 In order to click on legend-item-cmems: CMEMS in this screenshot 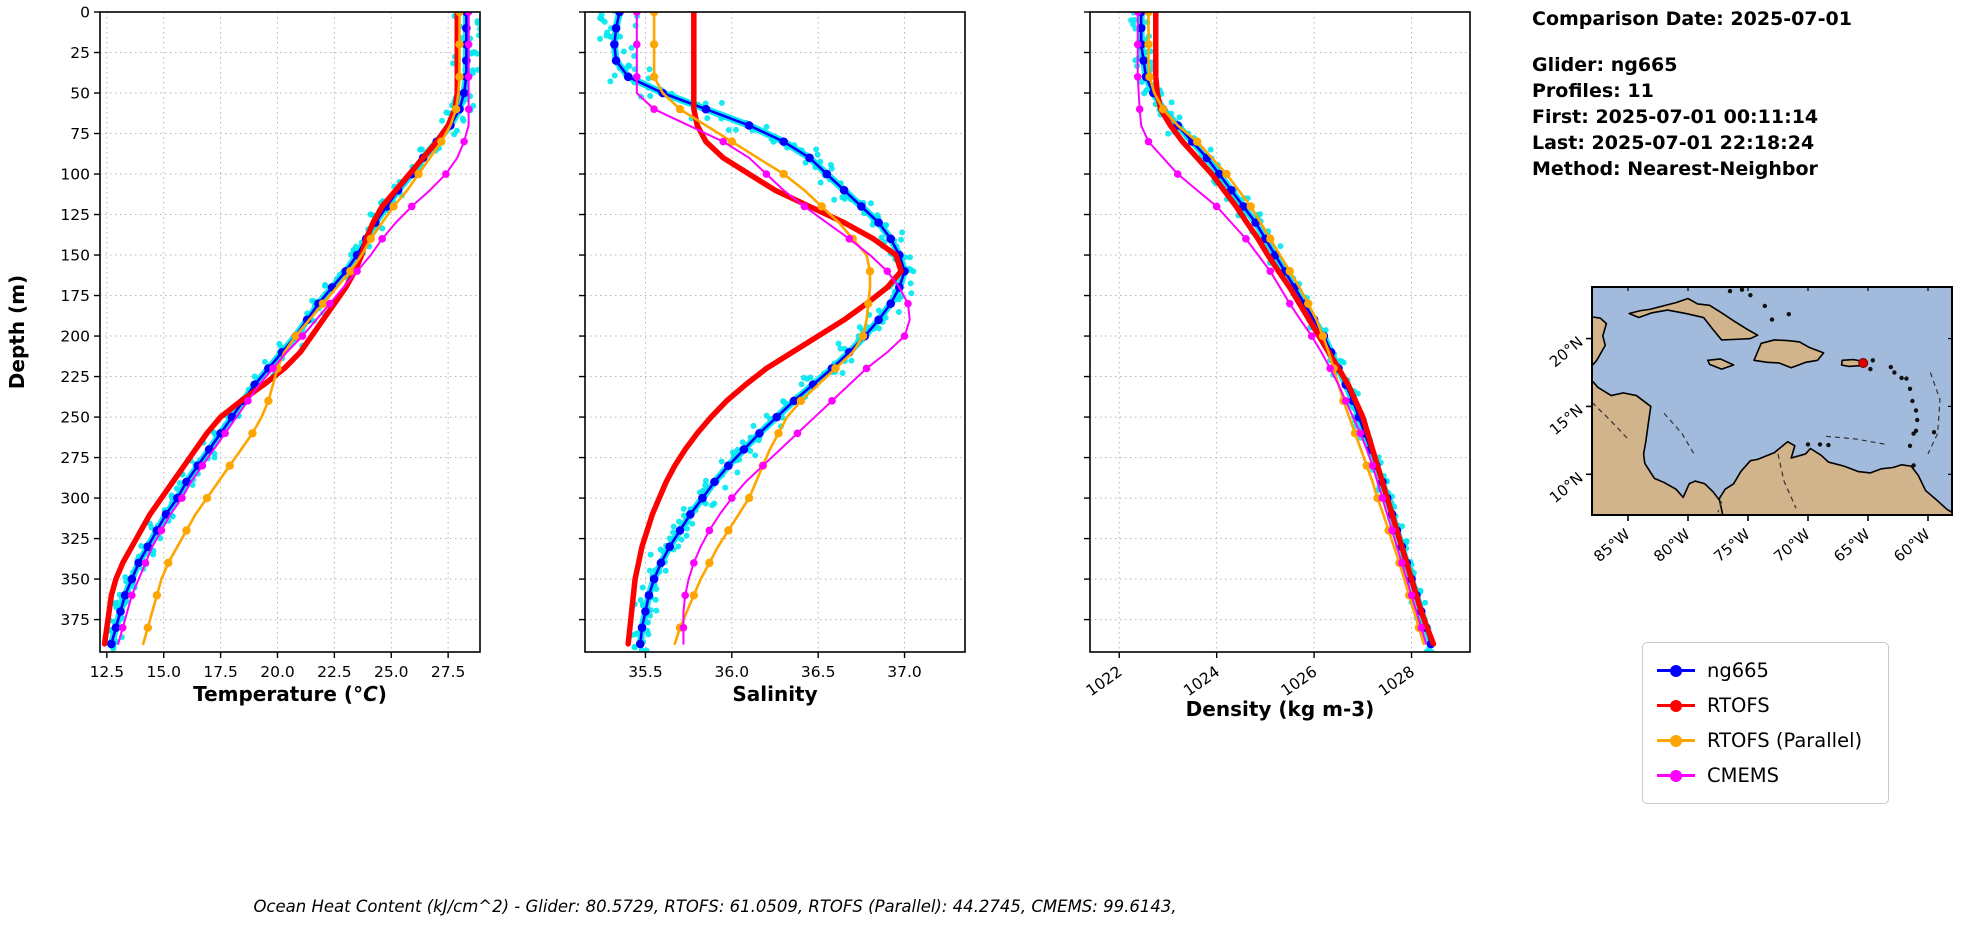, I will do `click(1759, 775)`.